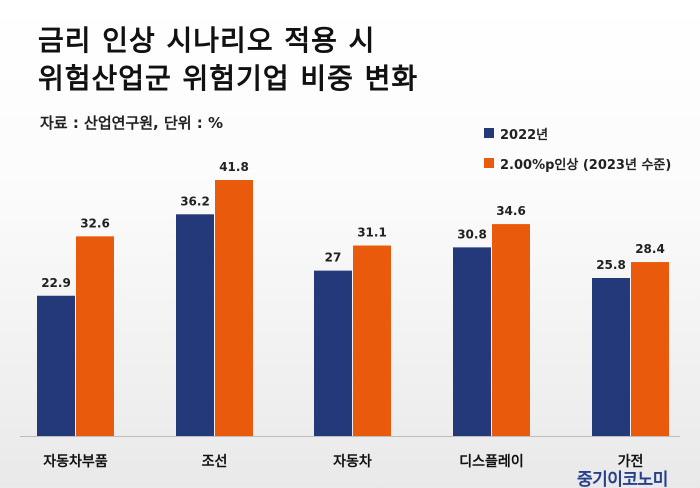 The height and width of the screenshot is (488, 700). Describe the element at coordinates (611, 356) in the screenshot. I see `bar-1-가전` at that location.